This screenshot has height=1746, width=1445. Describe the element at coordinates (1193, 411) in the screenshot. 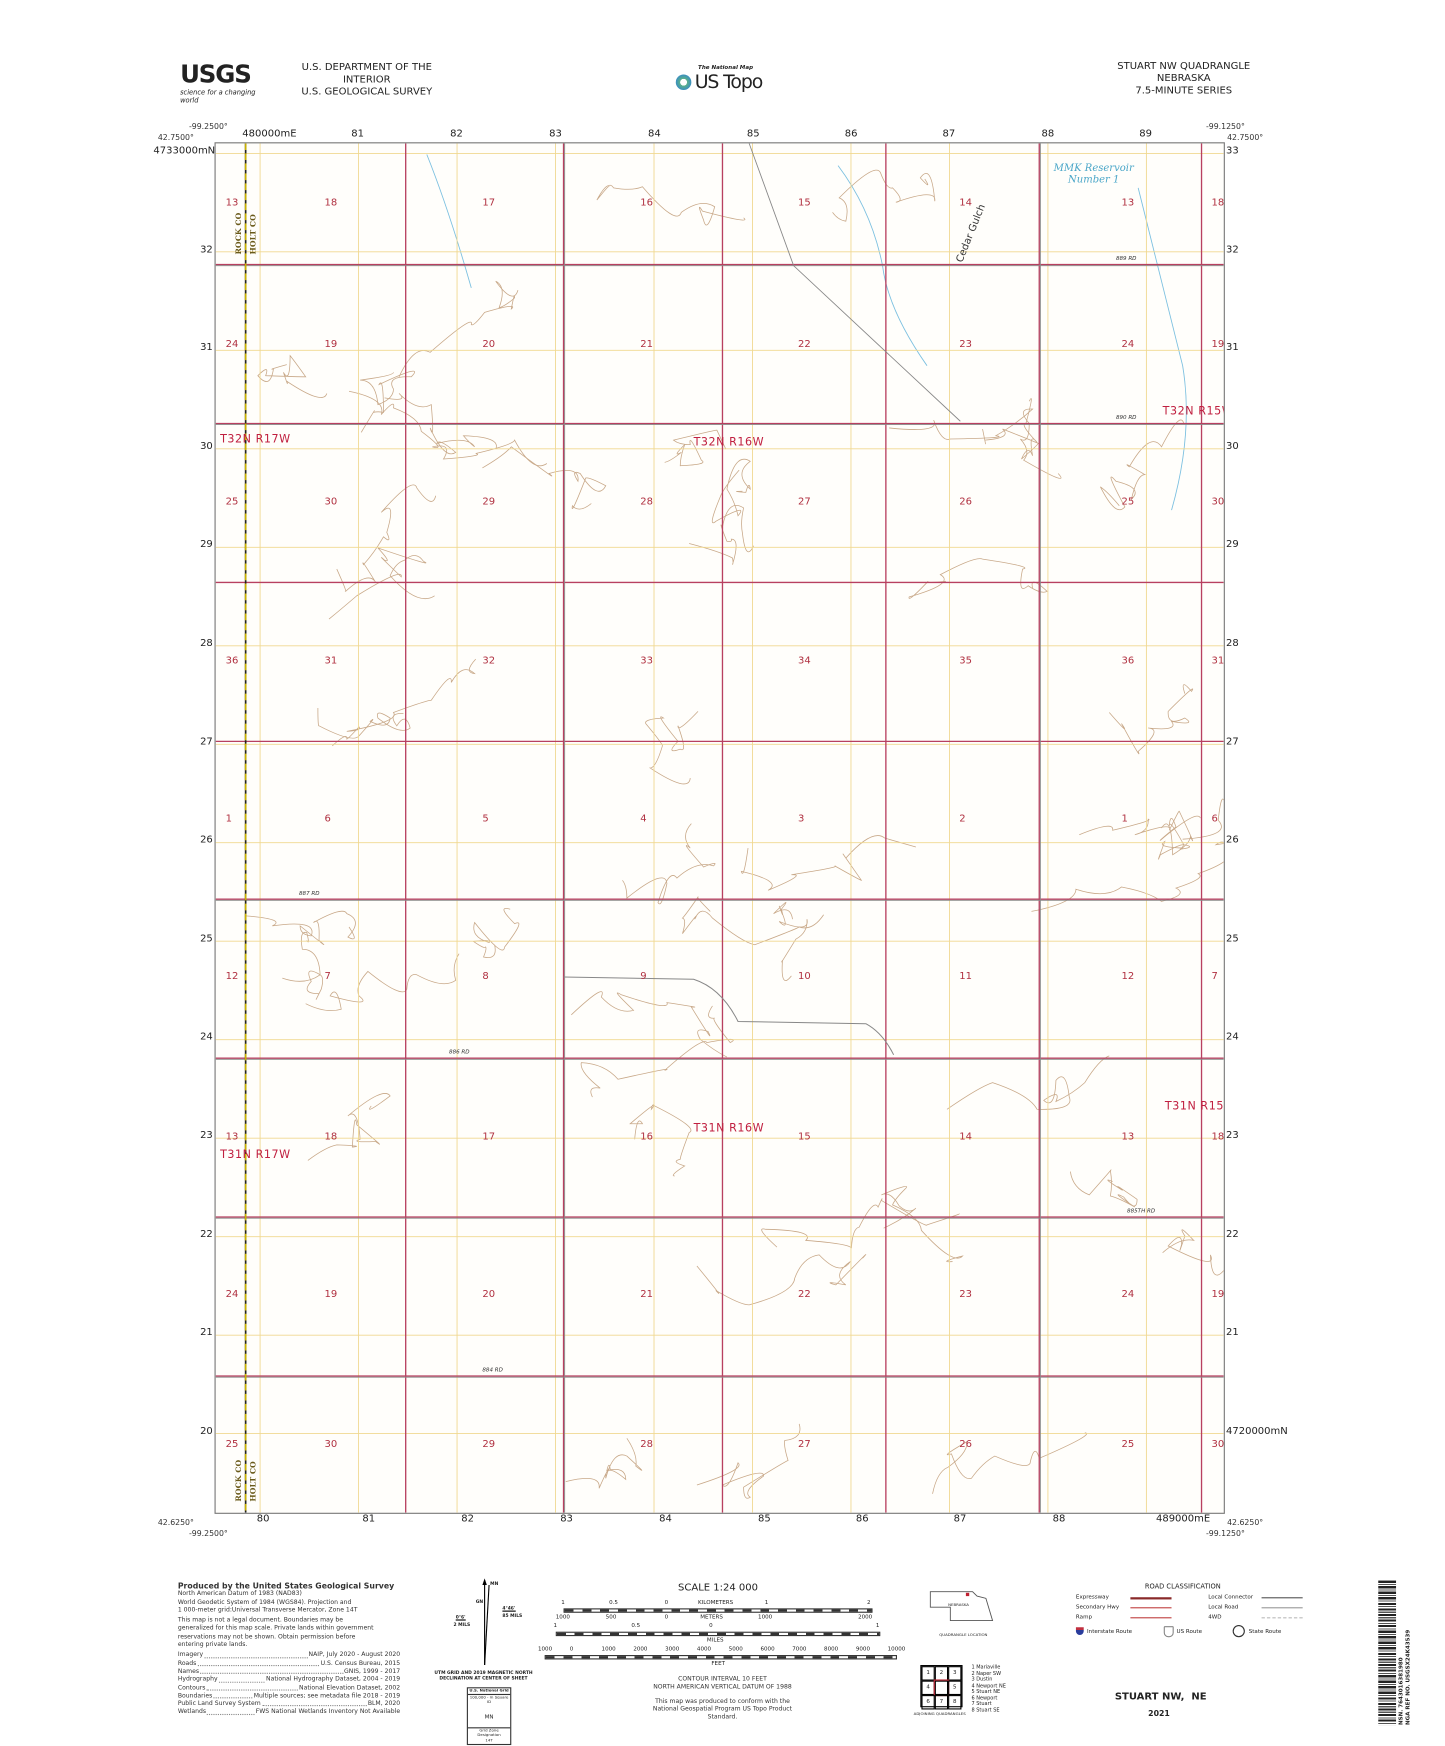

I see `township-label: T32N R15W` at that location.